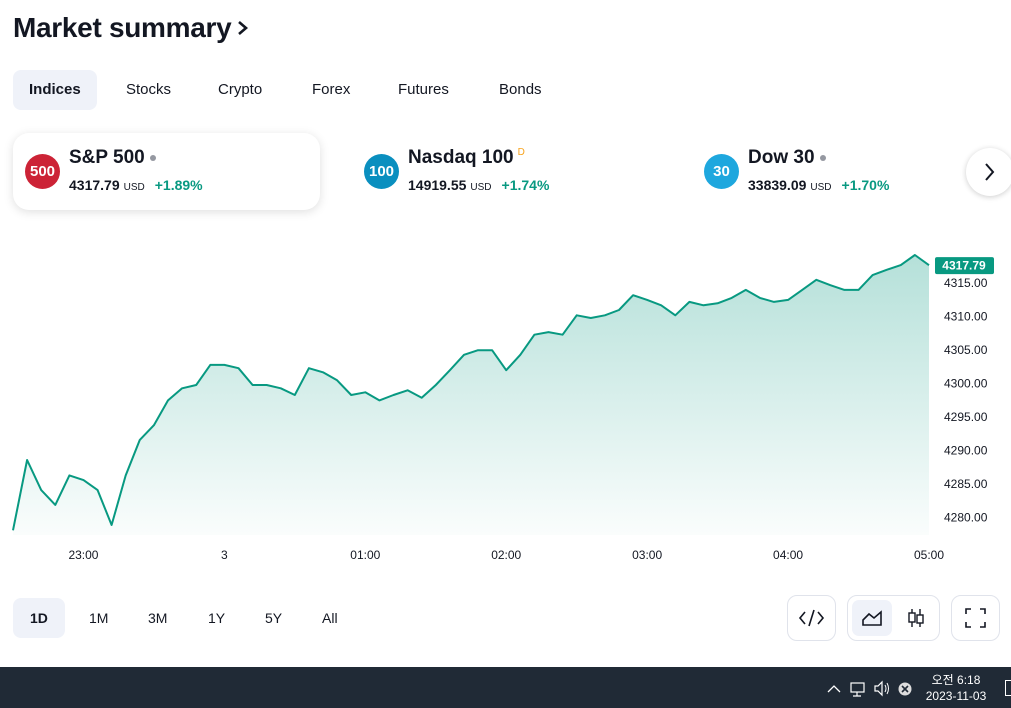 This screenshot has width=1011, height=708. What do you see at coordinates (893, 618) in the screenshot?
I see `chart-style-group` at bounding box center [893, 618].